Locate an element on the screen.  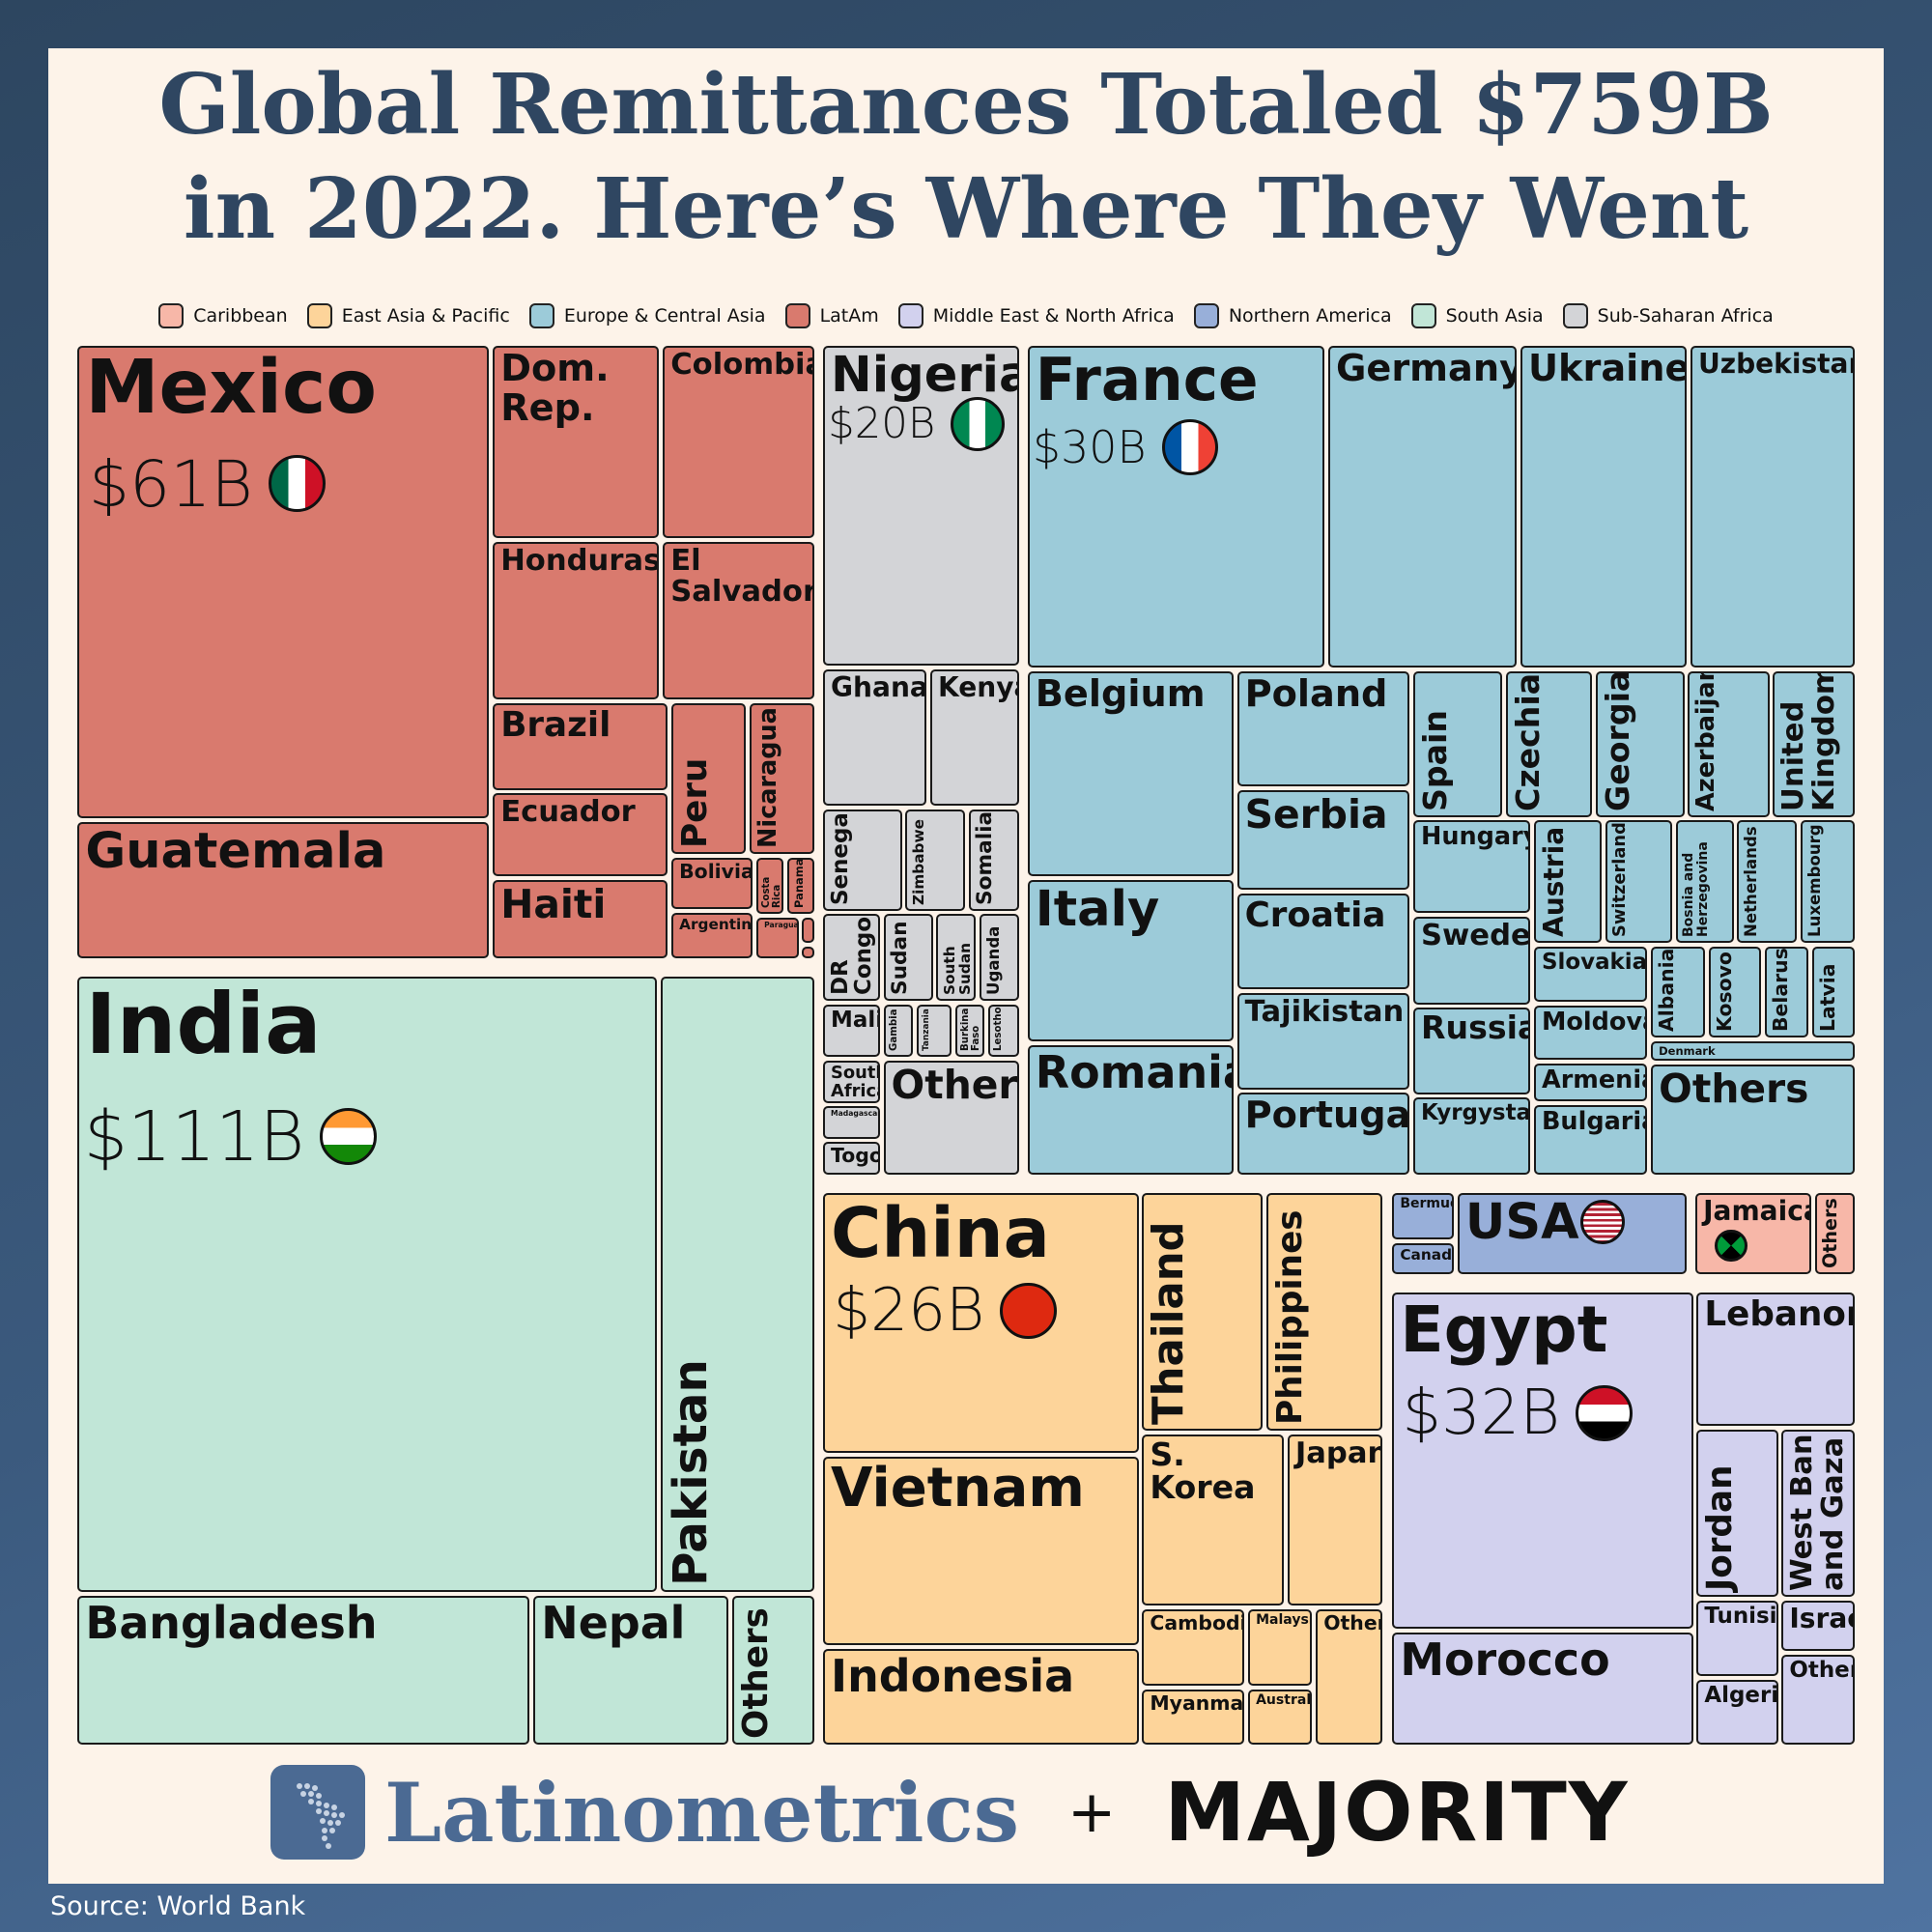
cell-somalia: Somalia is located at coordinates (993, 860).